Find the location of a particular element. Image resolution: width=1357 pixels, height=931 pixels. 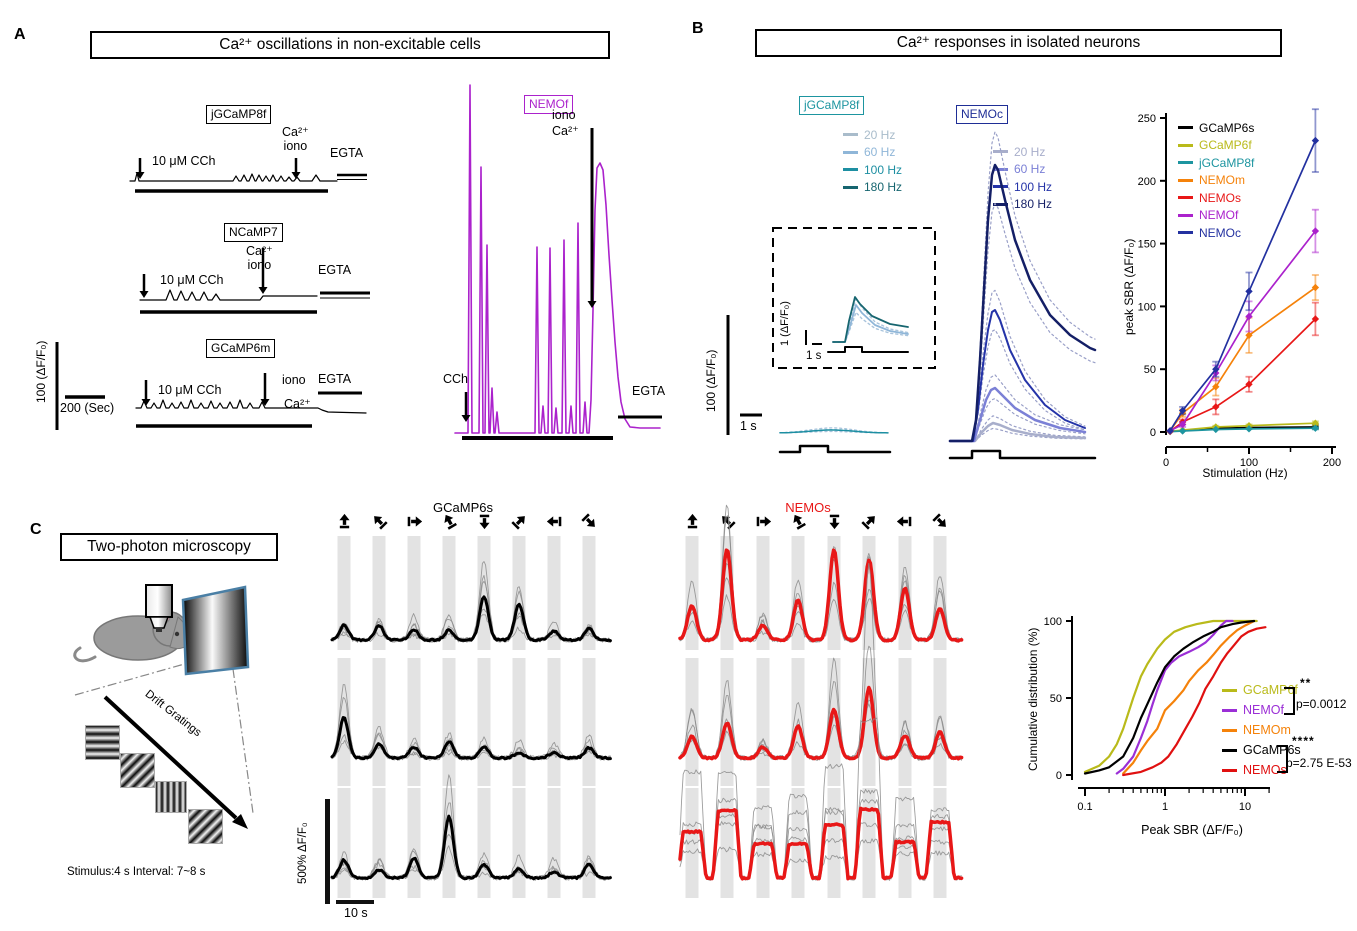

nemof-egta-label: EGTA is located at coordinates (649, 391).